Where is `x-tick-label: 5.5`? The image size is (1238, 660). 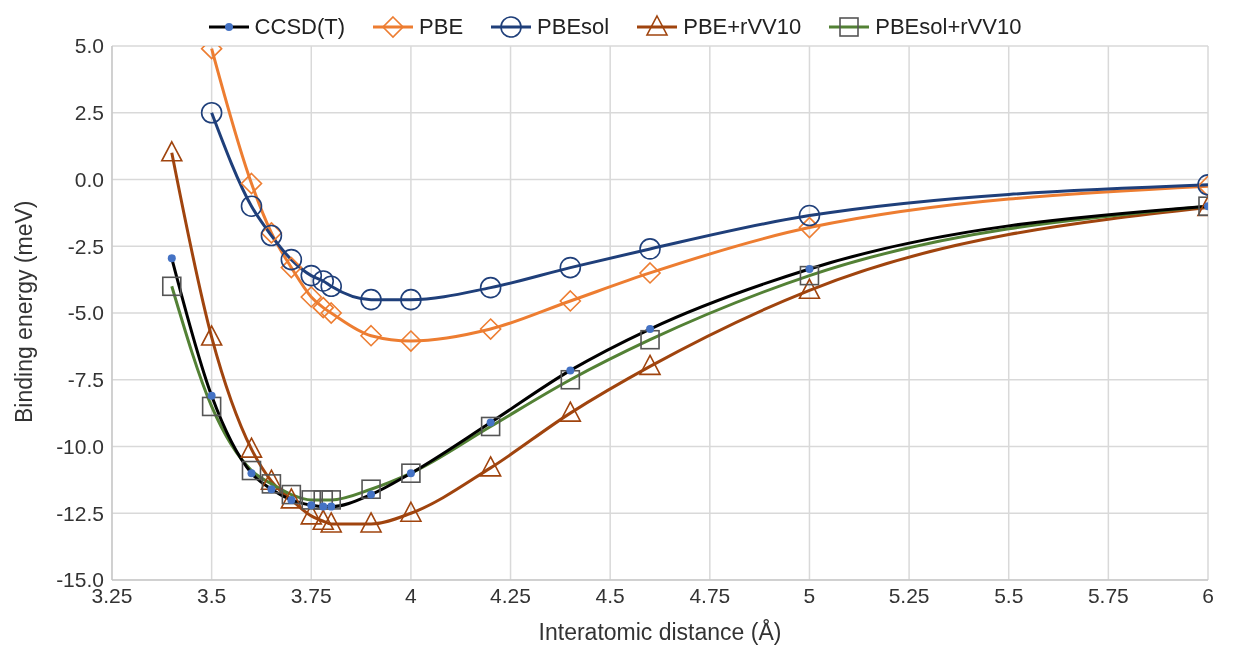
x-tick-label: 5.5 is located at coordinates (1009, 595).